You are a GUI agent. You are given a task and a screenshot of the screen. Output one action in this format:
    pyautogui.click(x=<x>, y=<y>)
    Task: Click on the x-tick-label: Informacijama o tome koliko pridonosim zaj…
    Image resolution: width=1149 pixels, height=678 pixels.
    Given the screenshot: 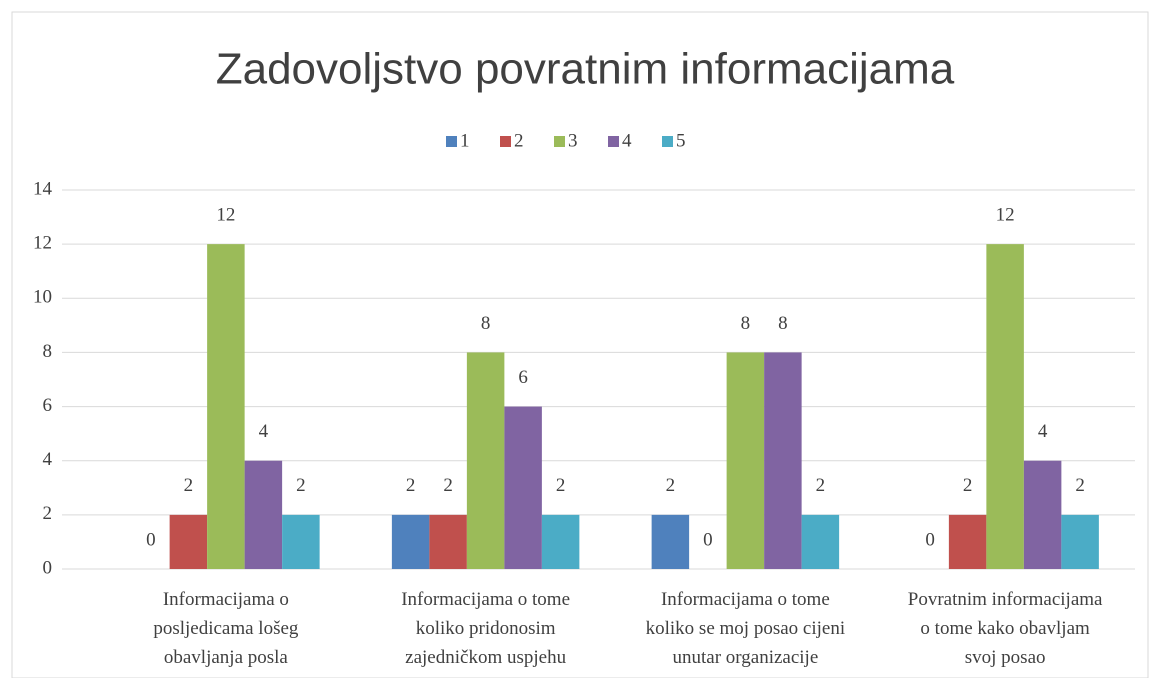 What is the action you would take?
    pyautogui.click(x=485, y=628)
    